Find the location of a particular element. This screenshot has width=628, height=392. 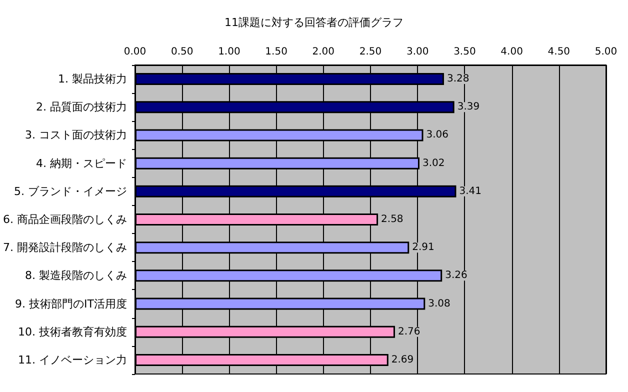

data-label: 3.39 is located at coordinates (468, 107).